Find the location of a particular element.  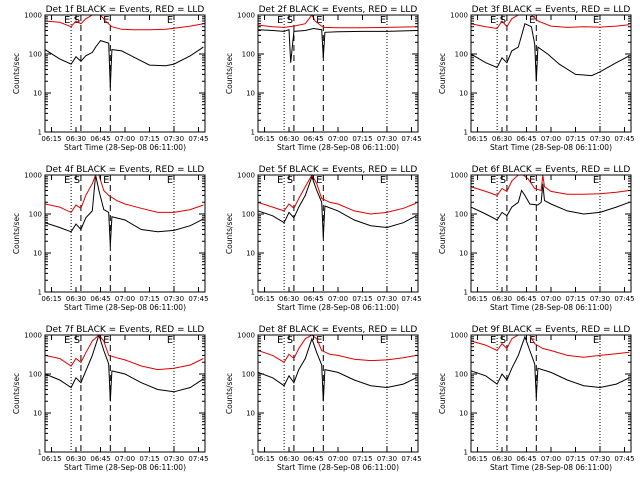

chart-title: Det 3f BLACK = Events, RED = LLD is located at coordinates (551, 10).